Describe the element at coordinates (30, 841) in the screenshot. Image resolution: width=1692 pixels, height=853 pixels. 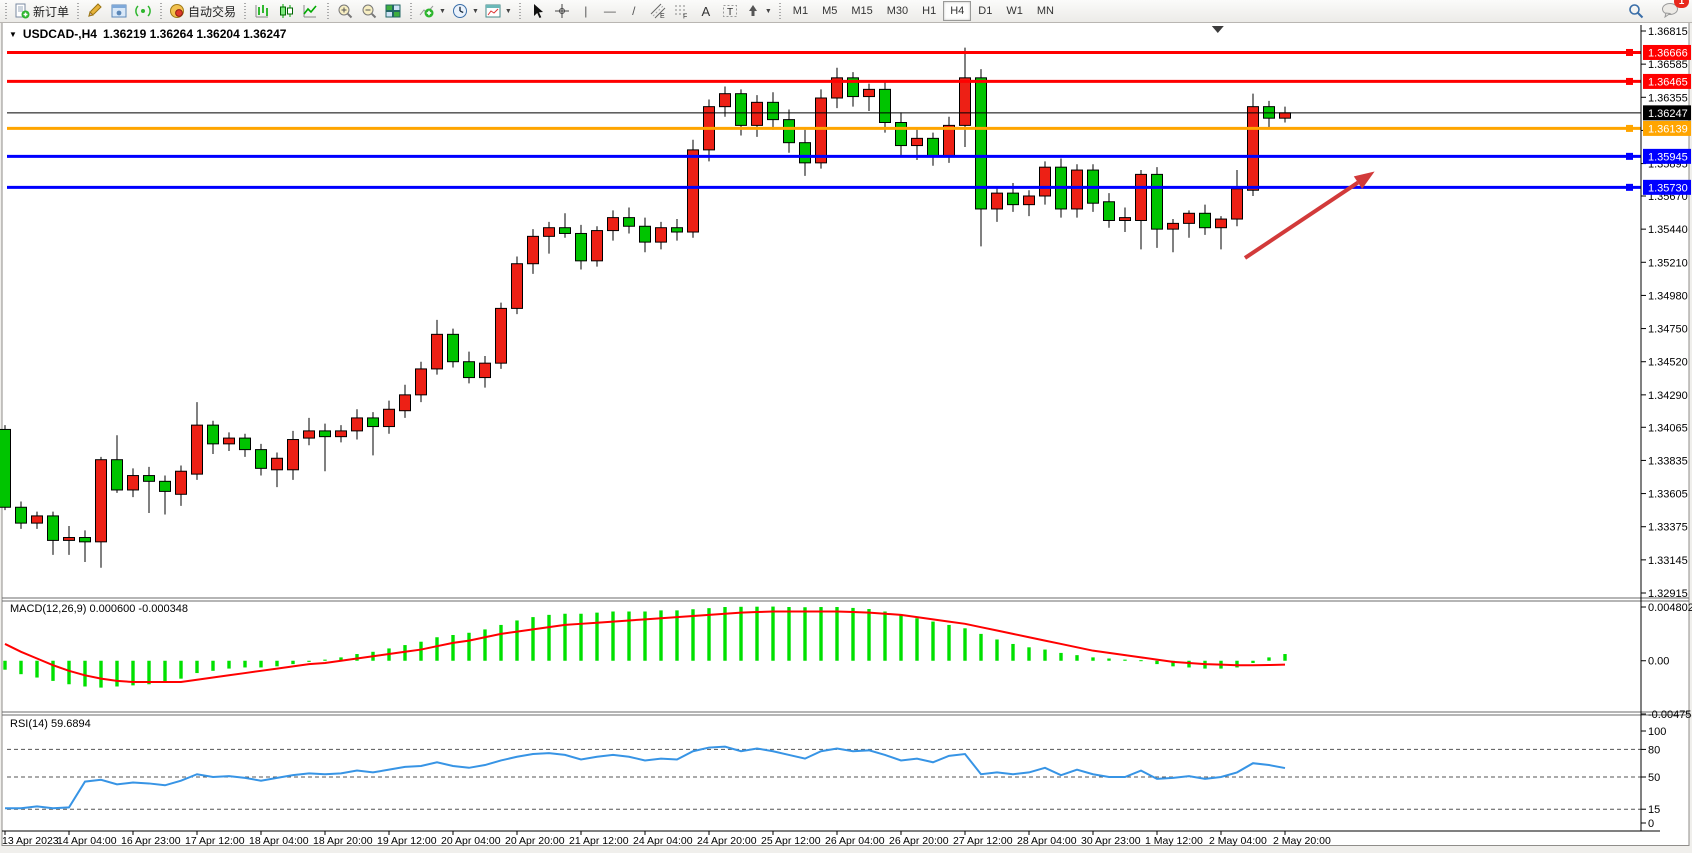
I see `svg-text: 13 Apr 2023` at that location.